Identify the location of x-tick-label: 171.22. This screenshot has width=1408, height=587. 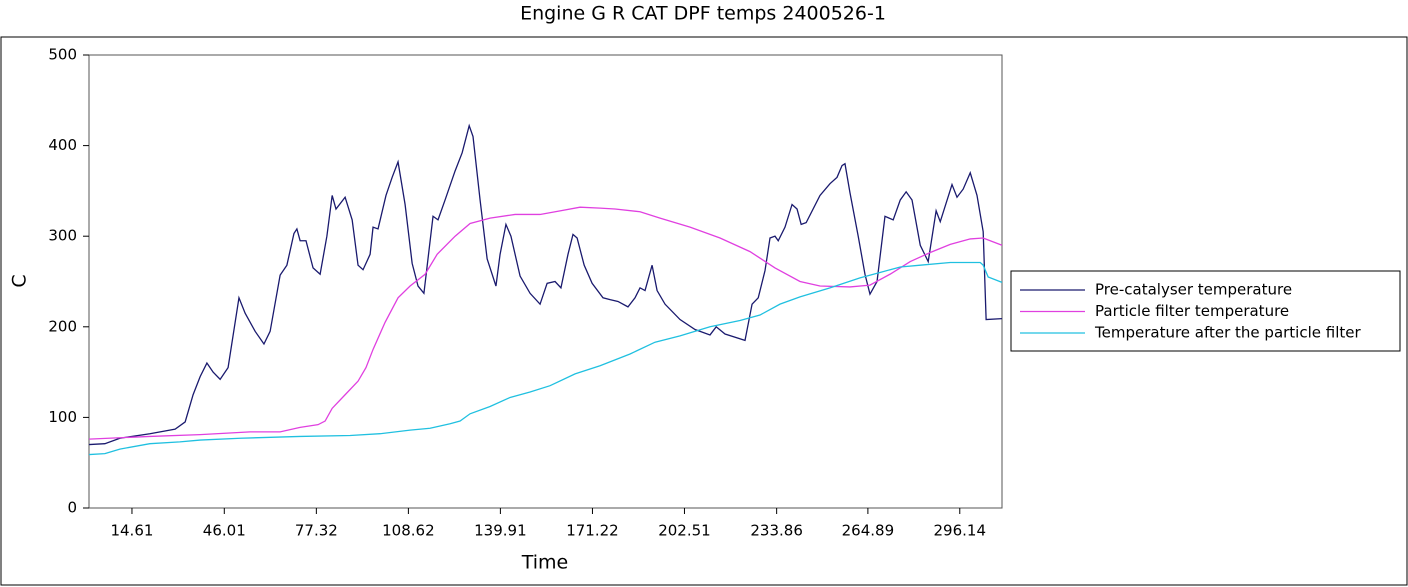
(592, 531).